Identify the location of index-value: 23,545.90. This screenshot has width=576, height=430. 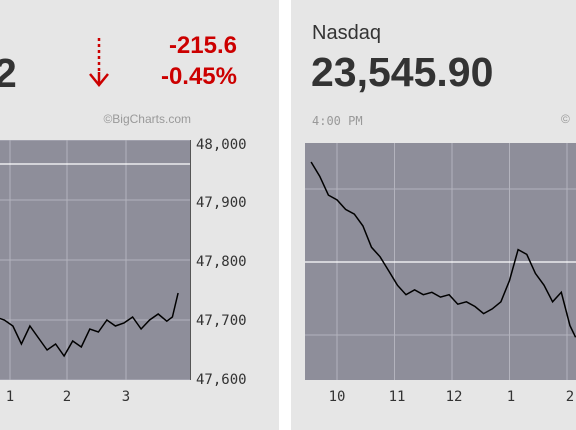
(402, 72).